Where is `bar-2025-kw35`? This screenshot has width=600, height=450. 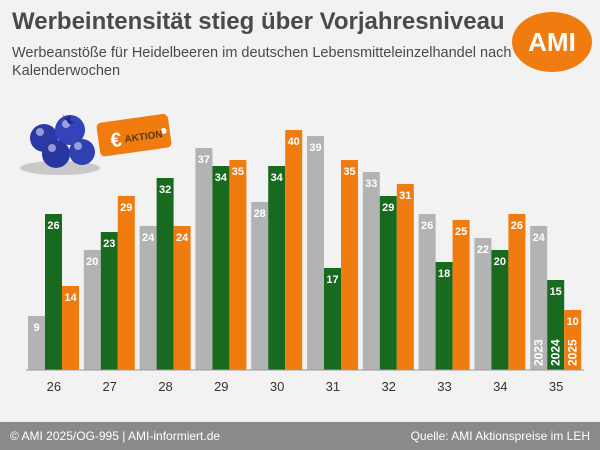
bar-2025-kw35 is located at coordinates (573, 340).